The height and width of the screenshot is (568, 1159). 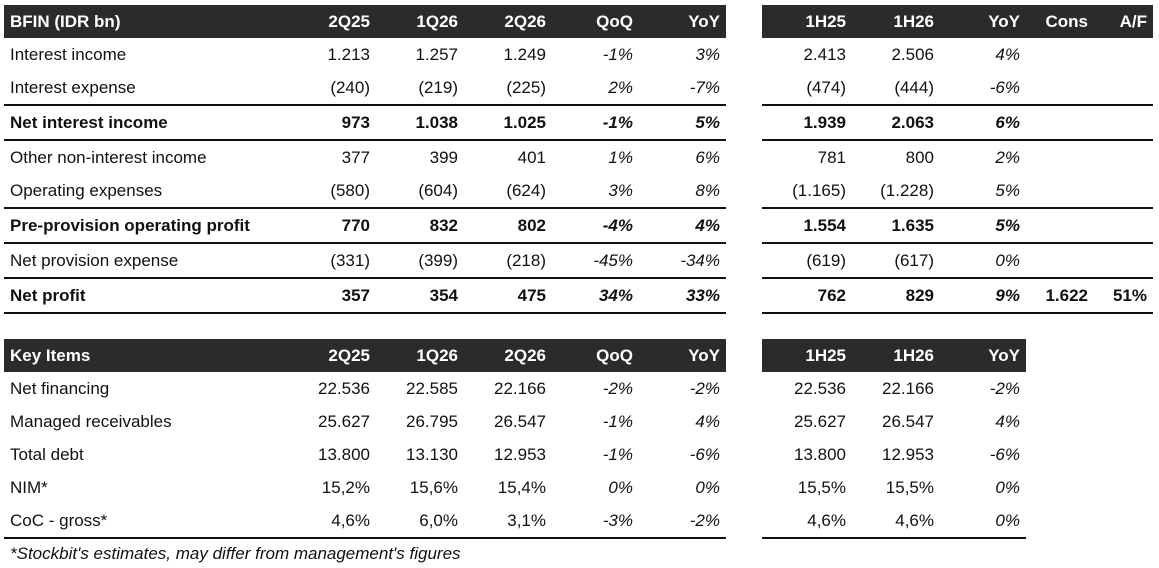 I want to click on table-row: 4,6% 4,6% 0%, so click(x=894, y=521).